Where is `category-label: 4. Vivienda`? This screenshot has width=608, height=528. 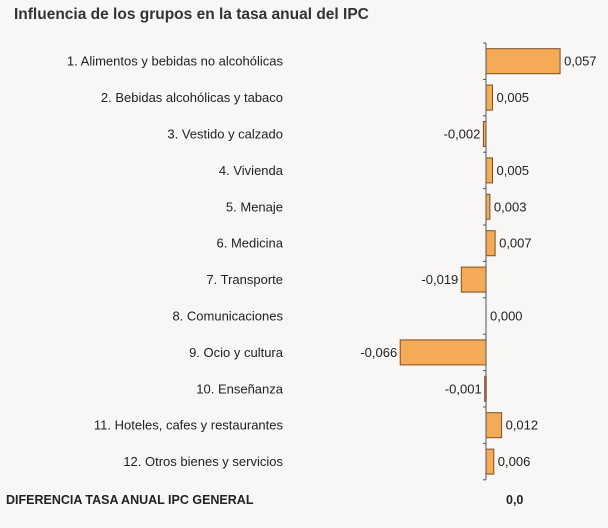 category-label: 4. Vivienda is located at coordinates (251, 170).